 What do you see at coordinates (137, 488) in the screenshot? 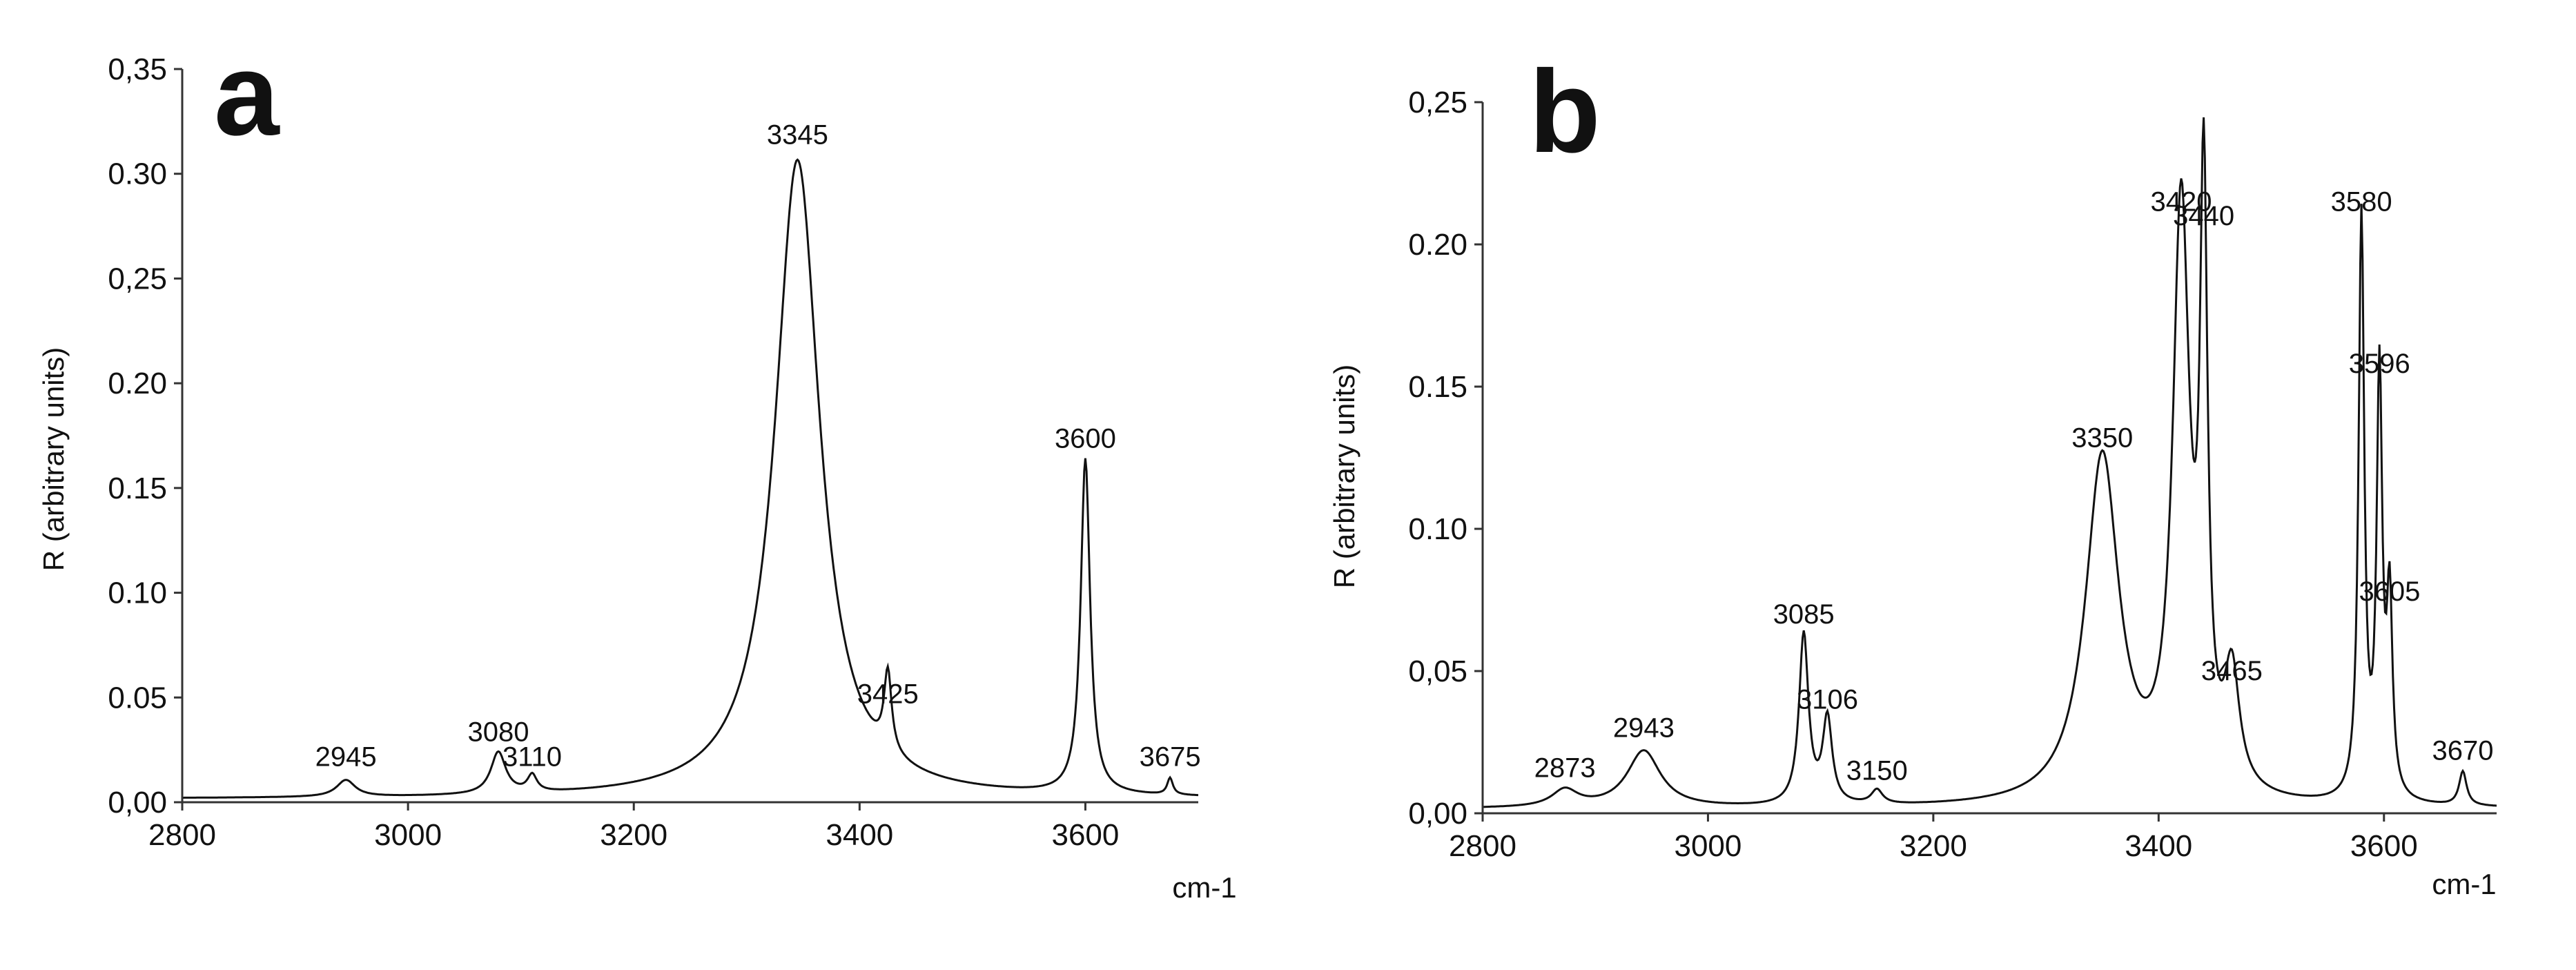
I see `y-tick-label-a: 0.15` at bounding box center [137, 488].